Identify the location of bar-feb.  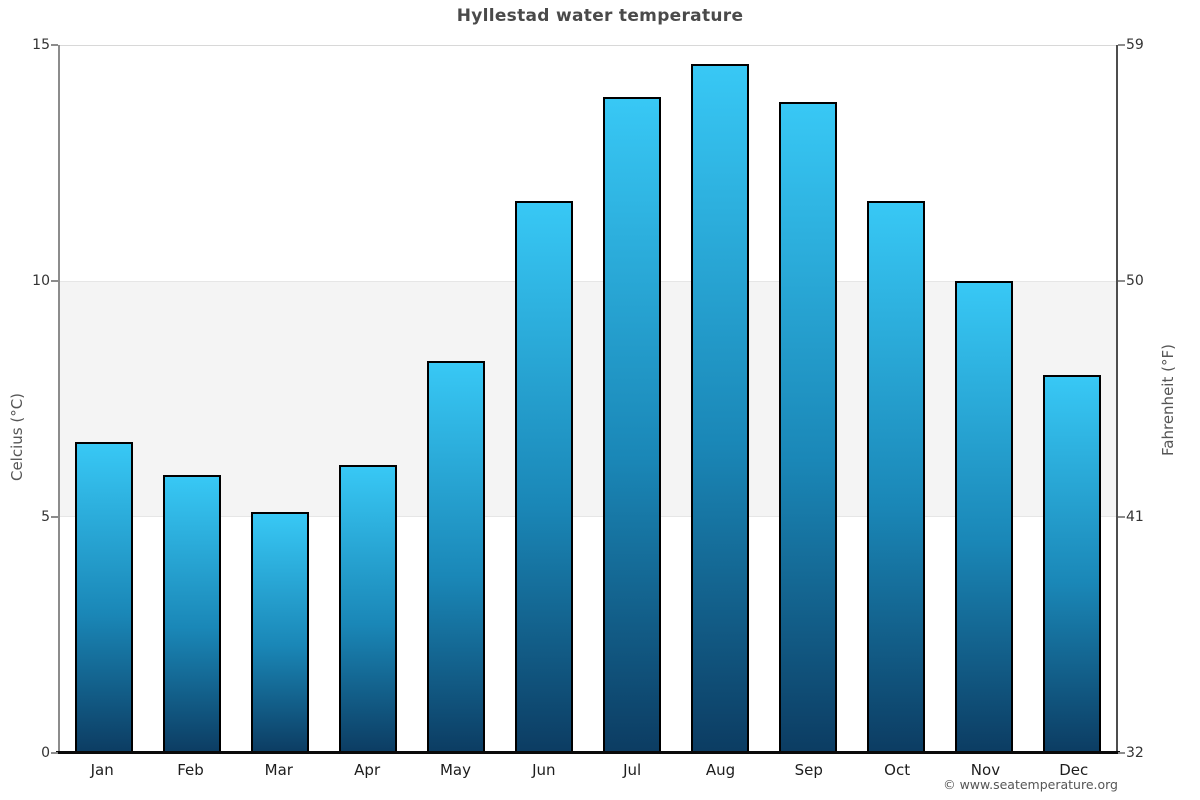
(192, 613).